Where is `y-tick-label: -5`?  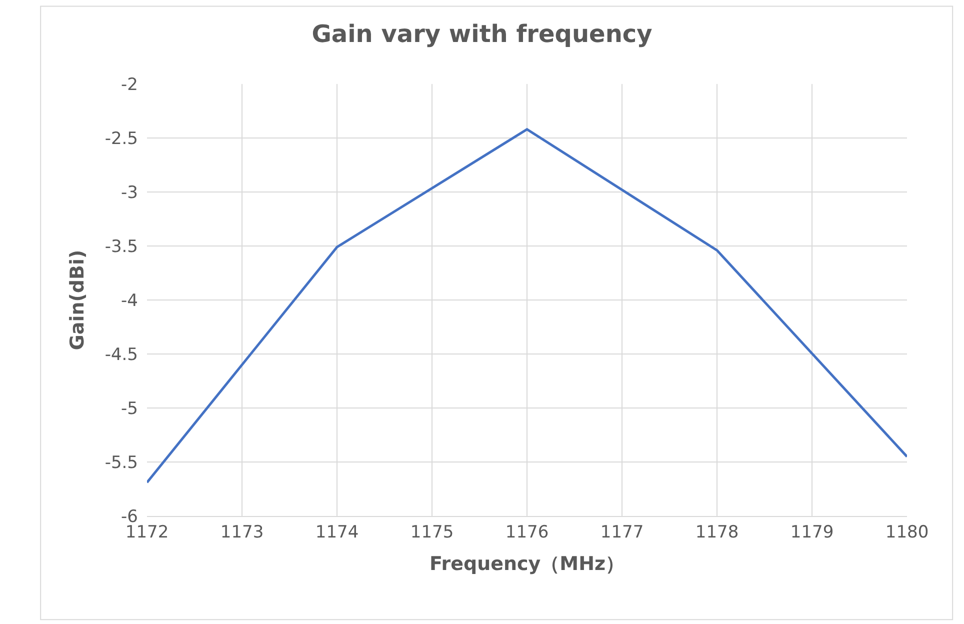 y-tick-label: -5 is located at coordinates (129, 408).